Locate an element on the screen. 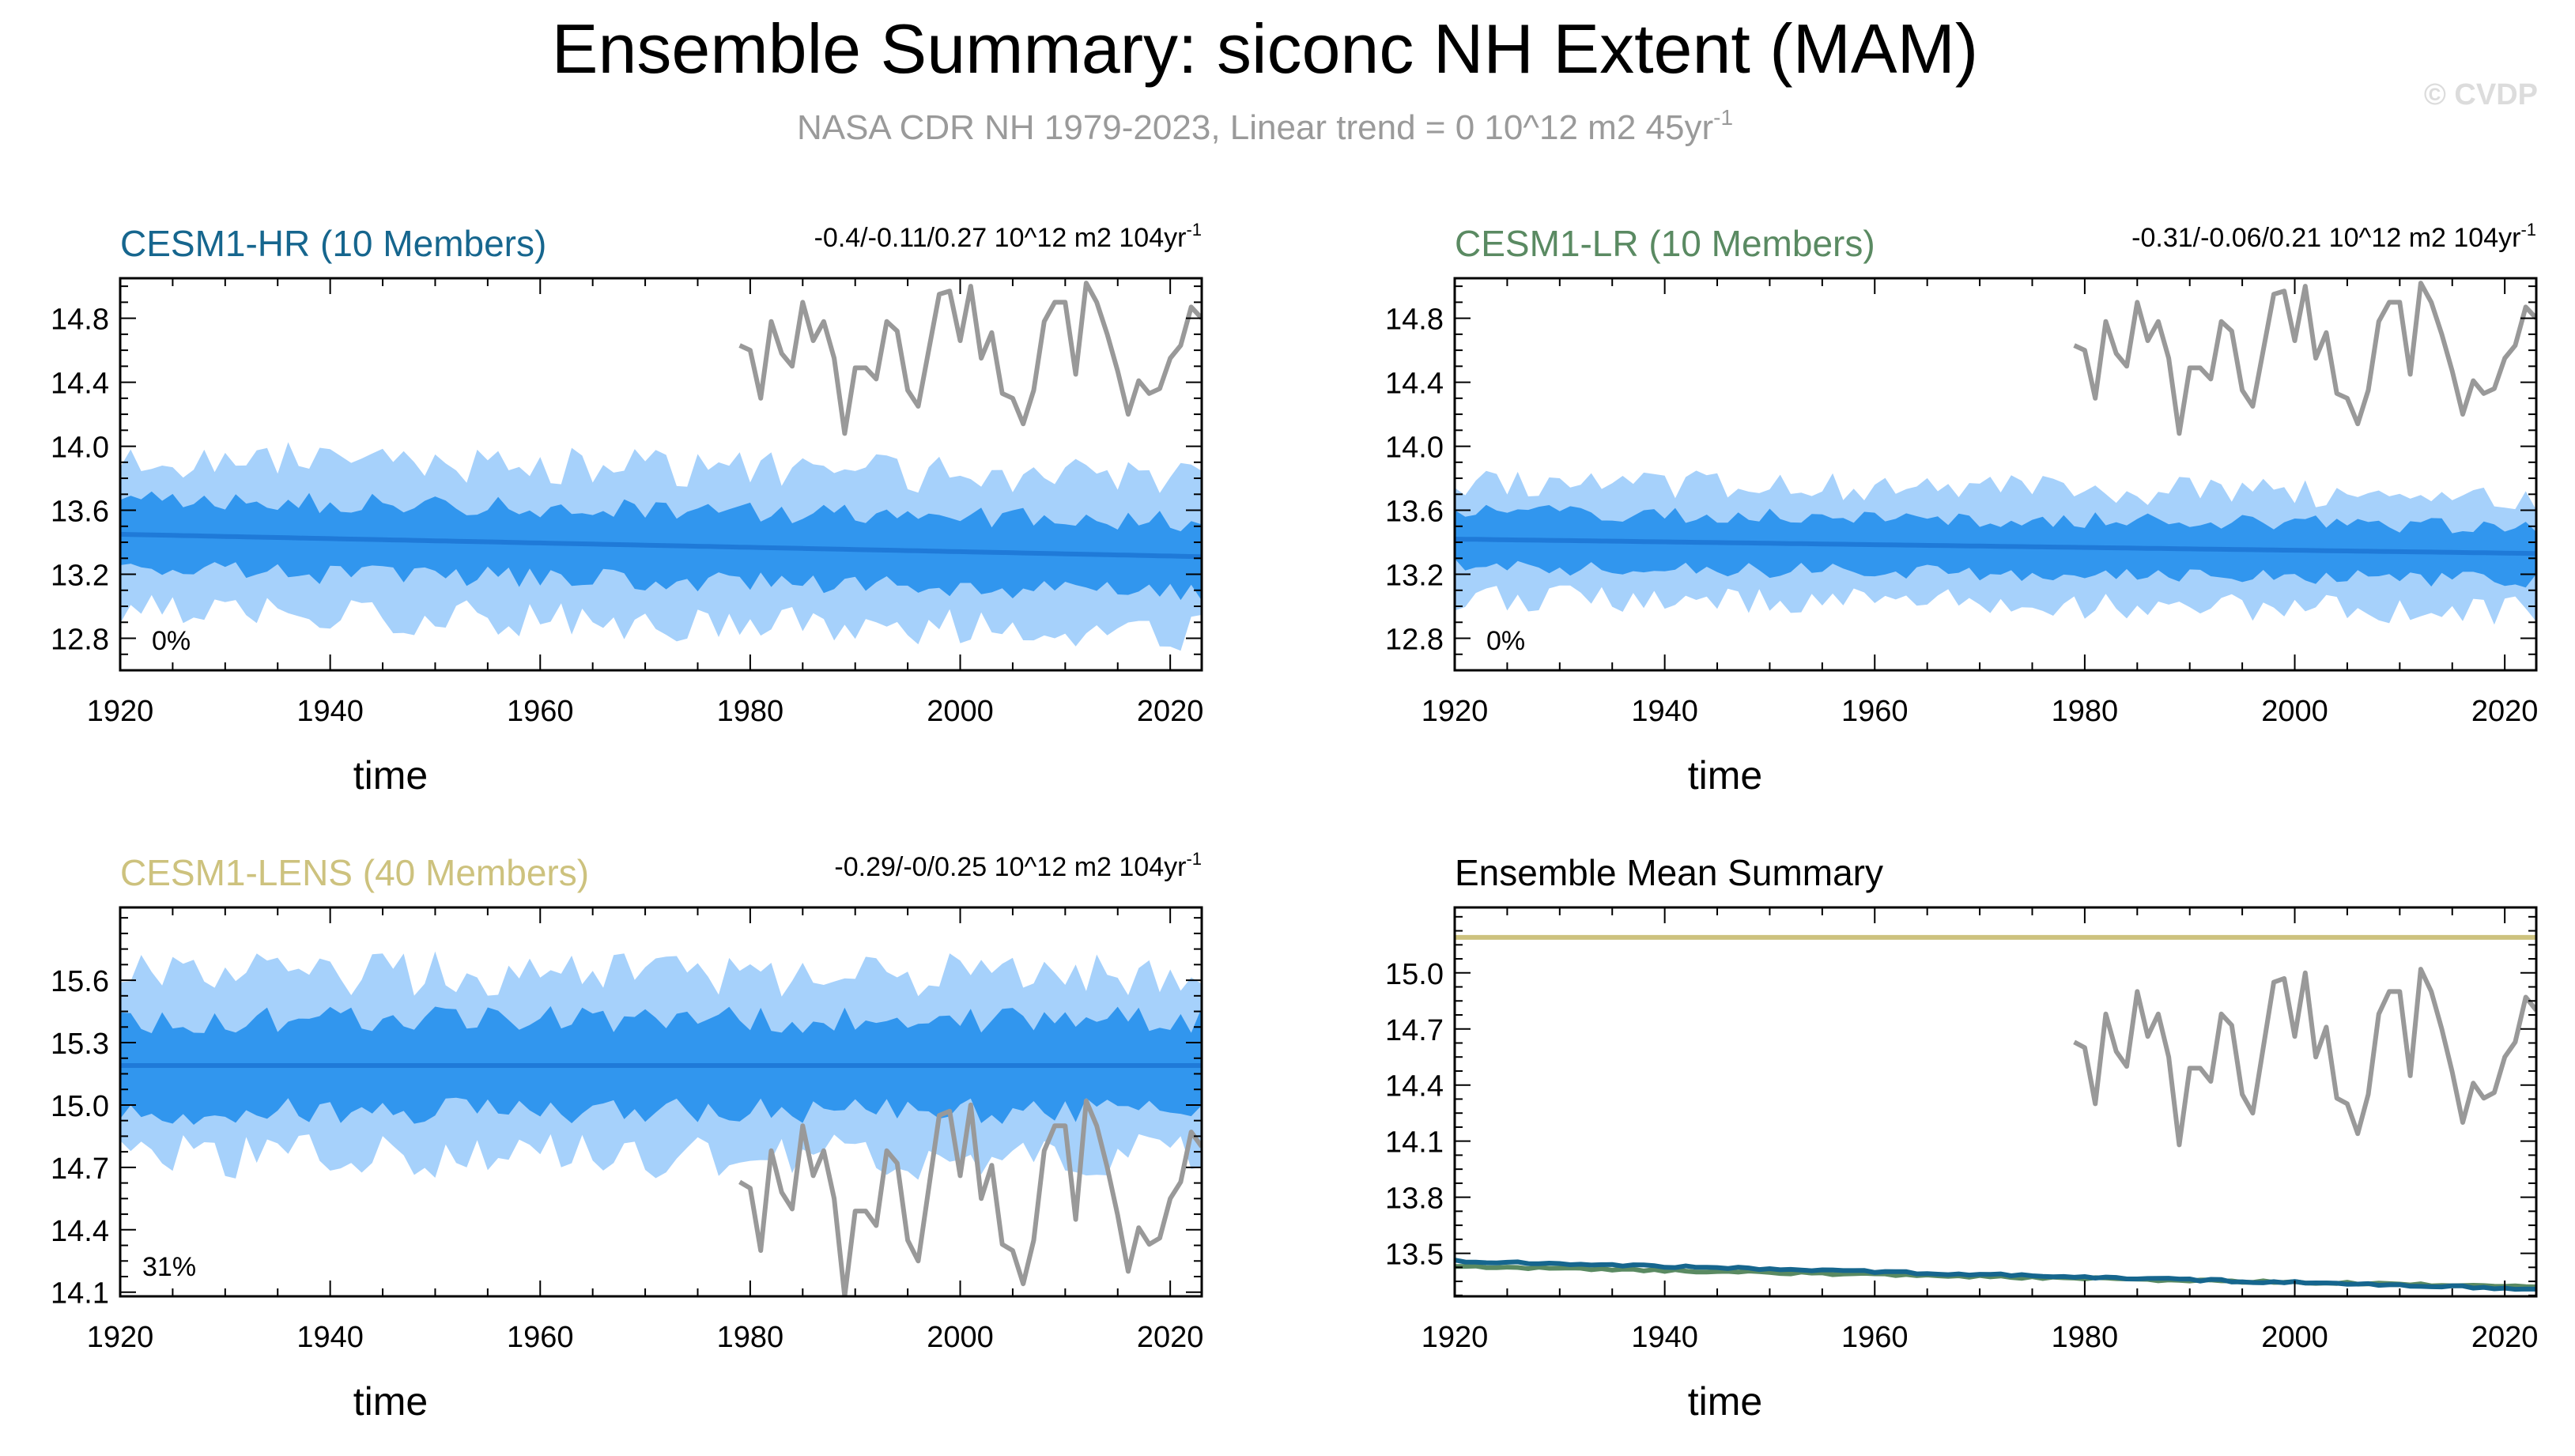 This screenshot has width=2575, height=1456. panel-stats-text: -0.31/-0.06/0.21 10^12 m2 104yr is located at coordinates (2325, 238).